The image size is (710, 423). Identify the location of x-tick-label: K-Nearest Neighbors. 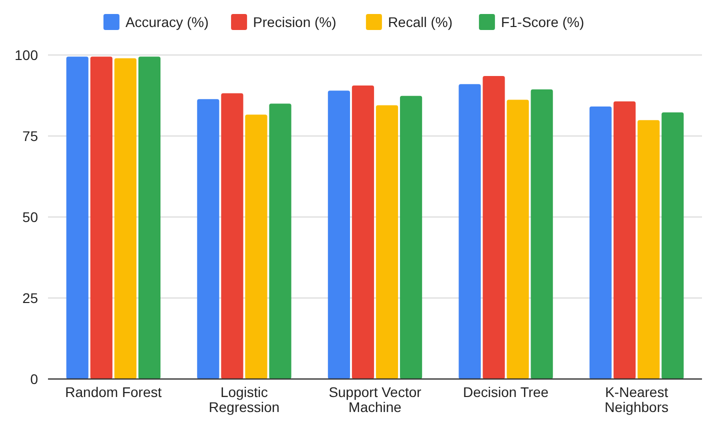
(636, 399).